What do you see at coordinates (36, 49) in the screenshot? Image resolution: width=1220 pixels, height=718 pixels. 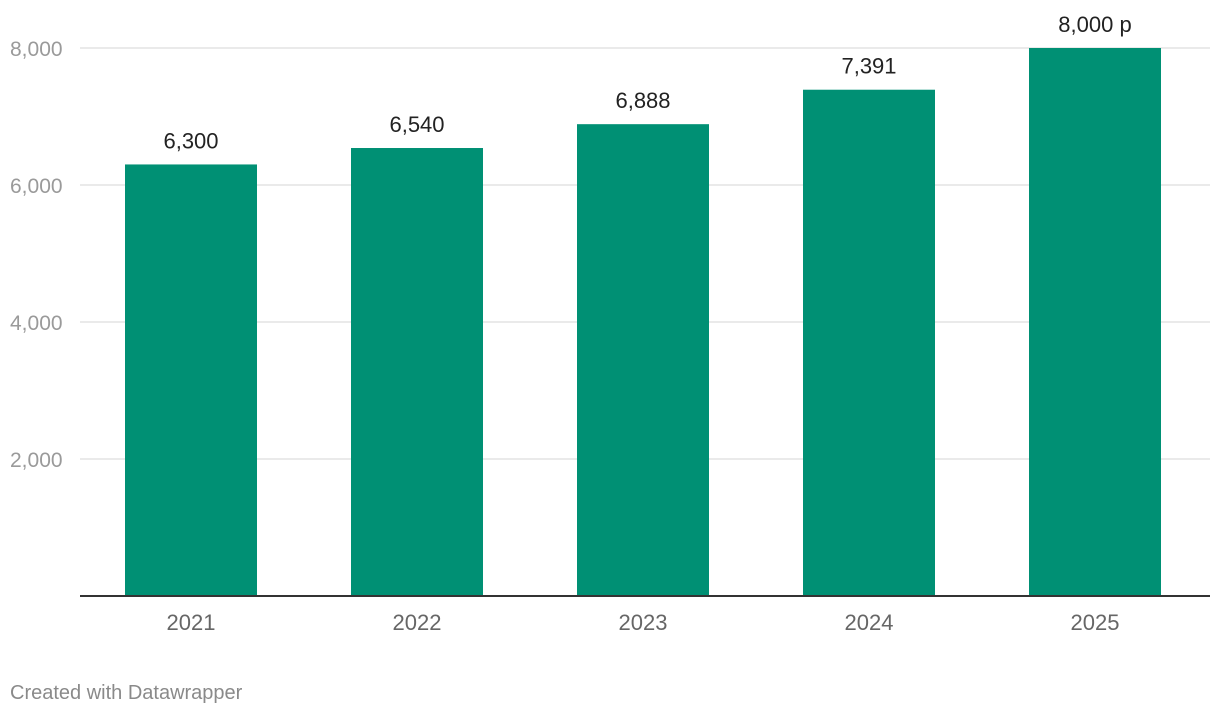 I see `y-tick-label: 8,000` at bounding box center [36, 49].